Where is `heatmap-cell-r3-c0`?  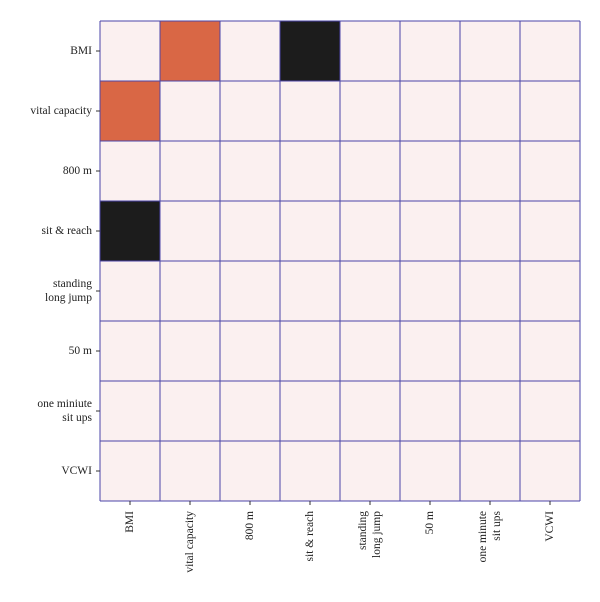 heatmap-cell-r3-c0 is located at coordinates (130, 231).